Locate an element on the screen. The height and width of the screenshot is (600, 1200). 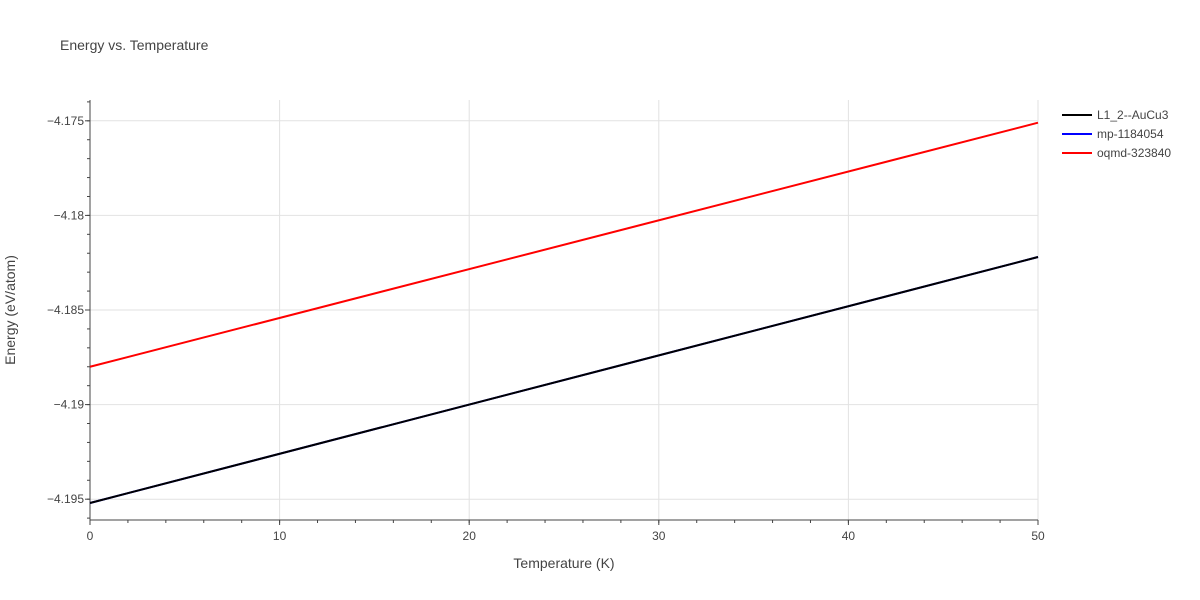
x-tick-label: 10 is located at coordinates (280, 536).